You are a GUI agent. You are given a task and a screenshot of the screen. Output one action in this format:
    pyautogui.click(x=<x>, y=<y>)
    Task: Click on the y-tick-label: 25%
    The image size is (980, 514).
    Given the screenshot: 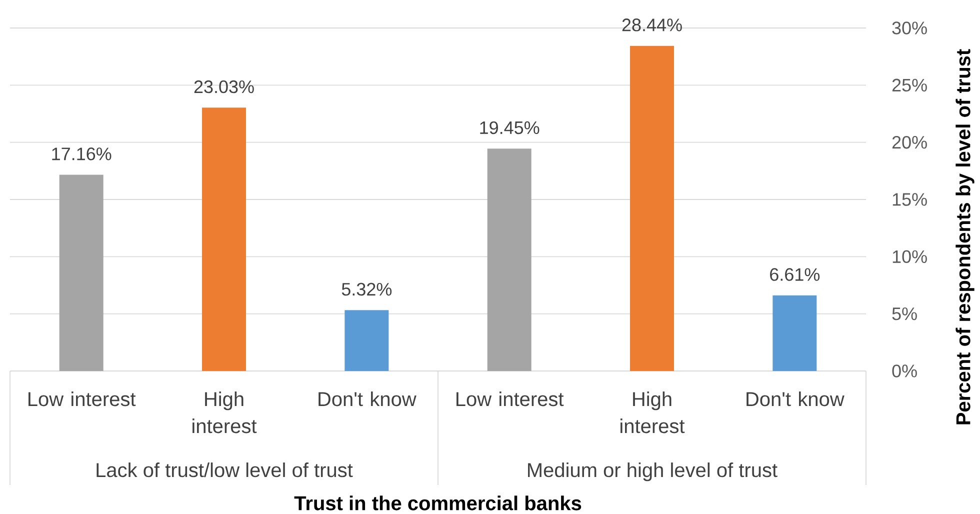 What is the action you would take?
    pyautogui.click(x=909, y=85)
    